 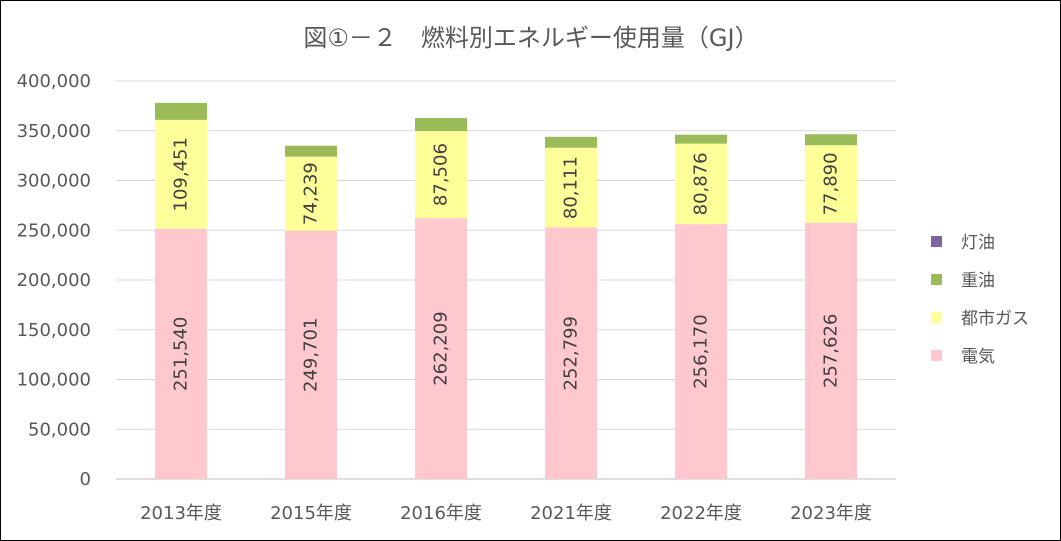 I want to click on legend-label: 都市ガス, so click(x=995, y=319).